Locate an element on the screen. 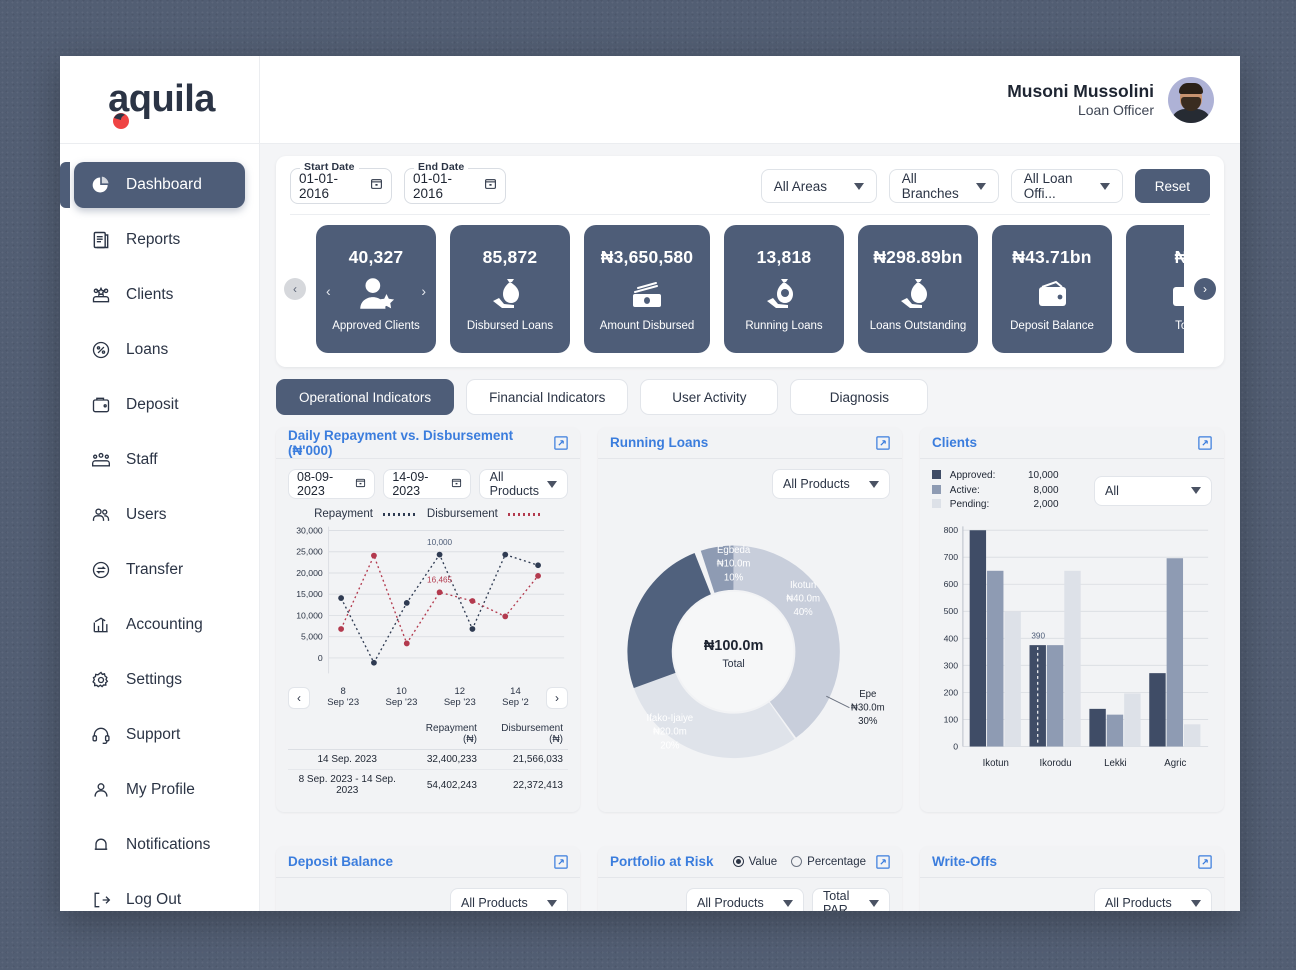 This screenshot has height=970, width=1296. widget-write-offs: Write-Offs All Products is located at coordinates (1072, 878).